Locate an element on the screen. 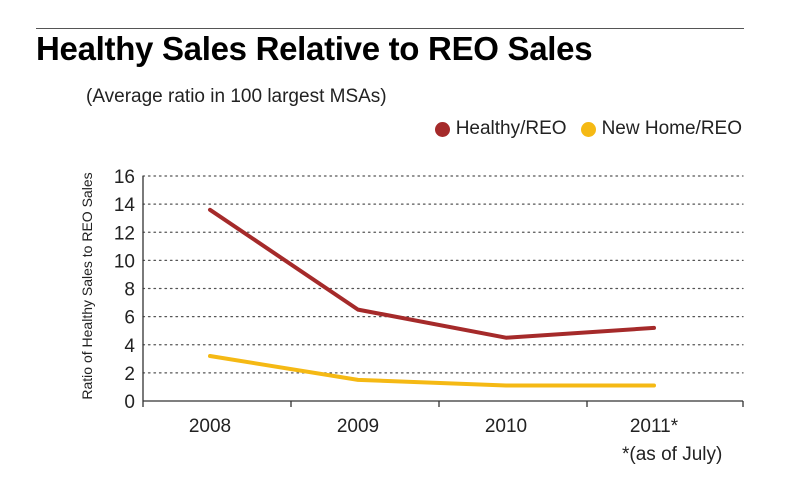  x-tick-label-2008: 2008 is located at coordinates (210, 426).